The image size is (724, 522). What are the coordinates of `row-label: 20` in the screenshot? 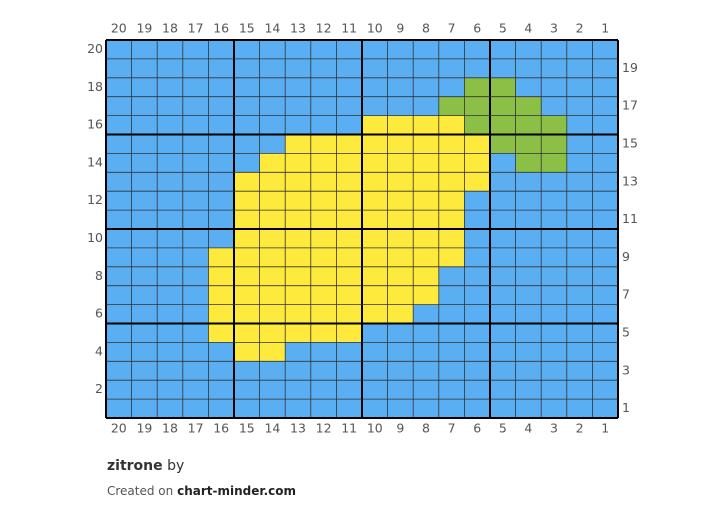 It's located at (95, 48).